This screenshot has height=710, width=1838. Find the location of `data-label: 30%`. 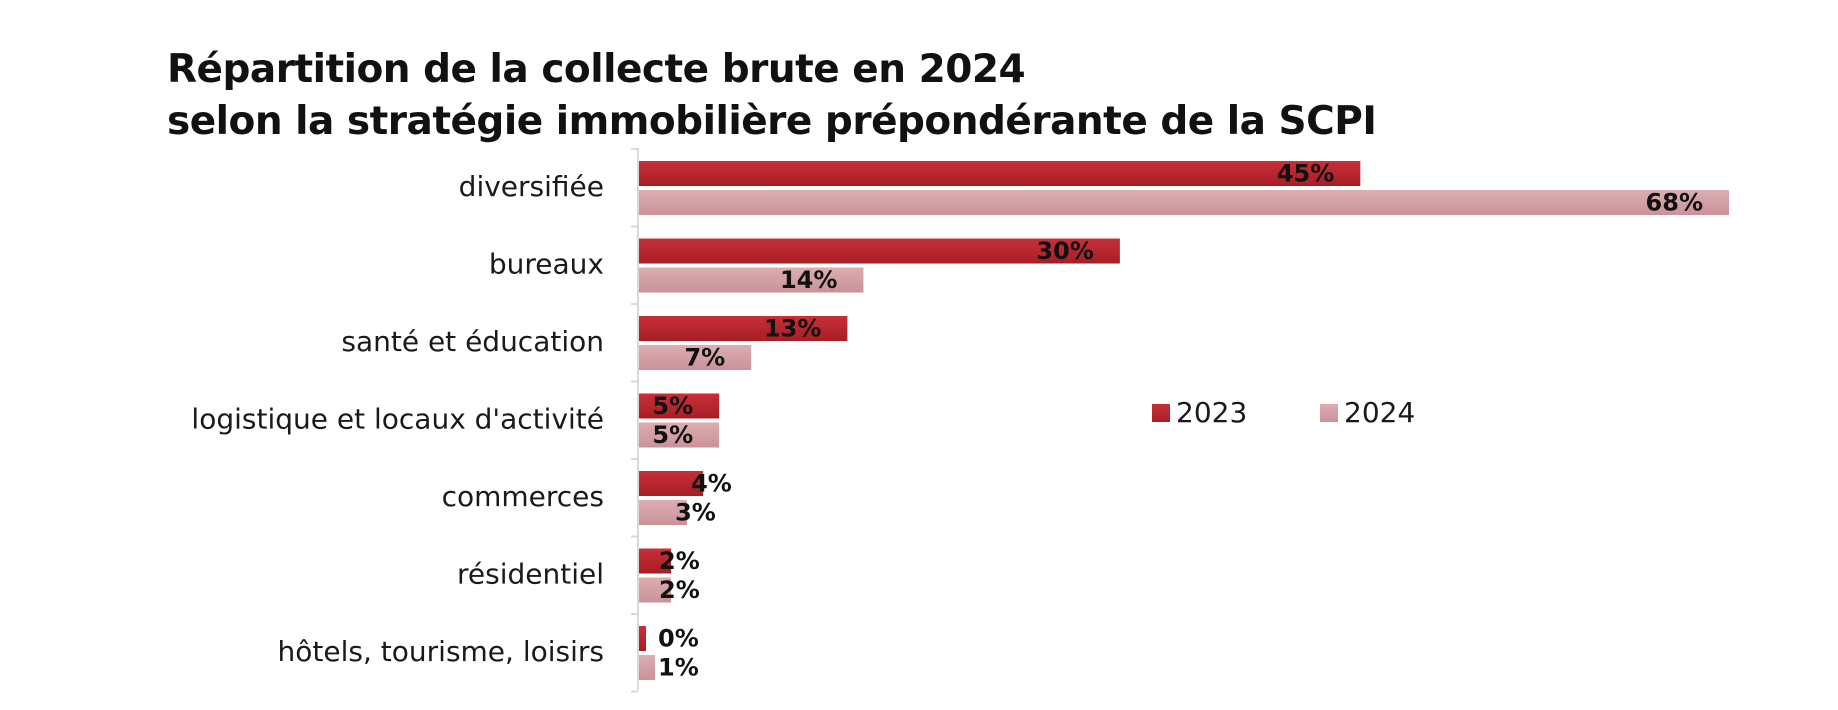

data-label: 30% is located at coordinates (1064, 251).